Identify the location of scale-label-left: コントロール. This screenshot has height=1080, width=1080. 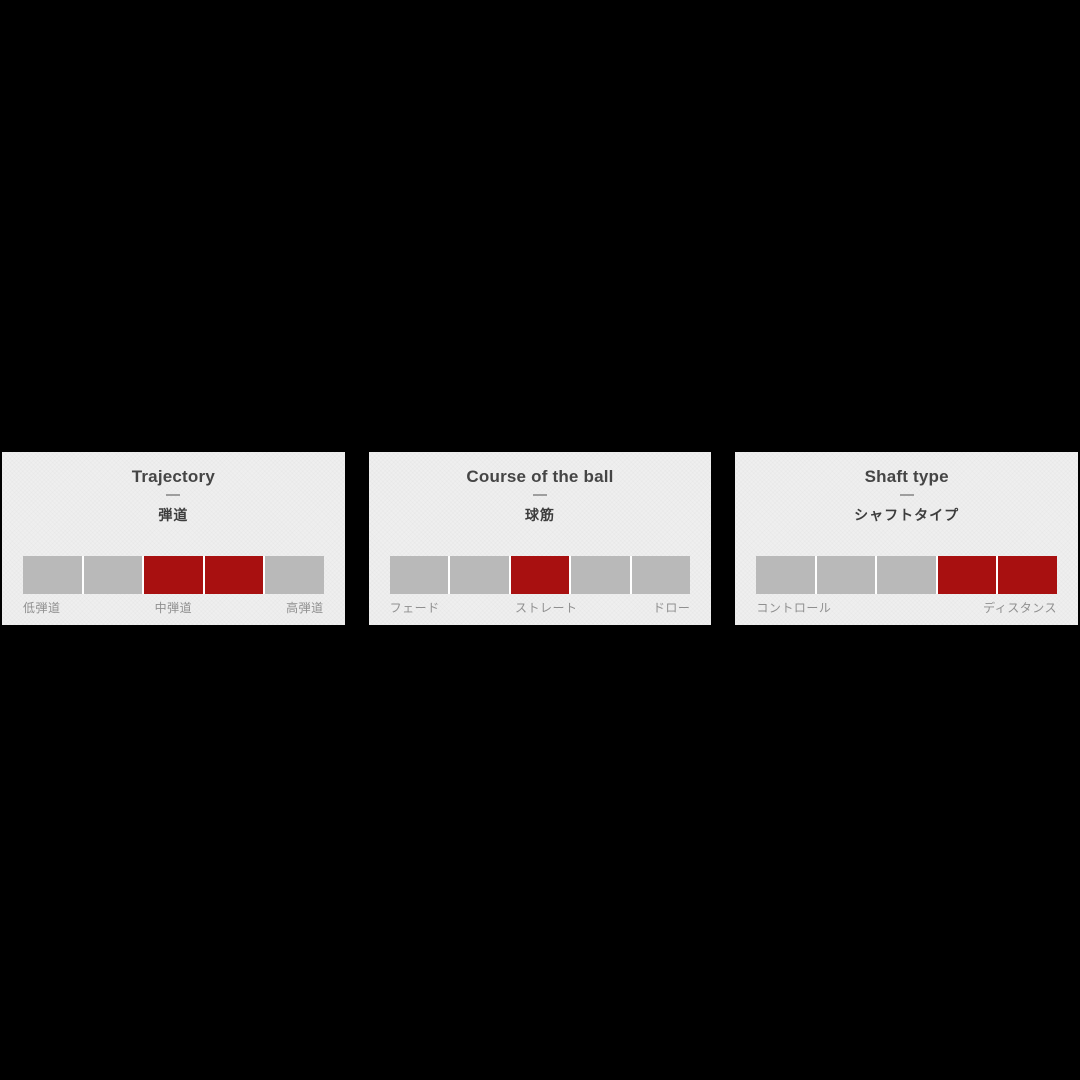
(794, 608).